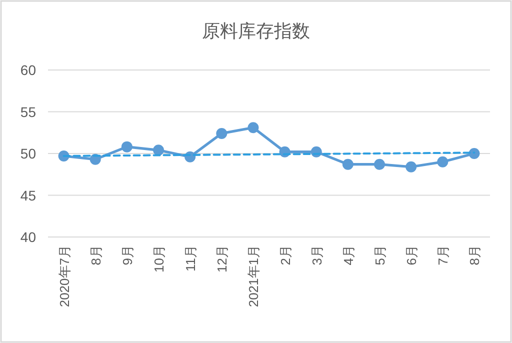  What do you see at coordinates (127, 255) in the screenshot?
I see `x-tick-label: 9月` at bounding box center [127, 255].